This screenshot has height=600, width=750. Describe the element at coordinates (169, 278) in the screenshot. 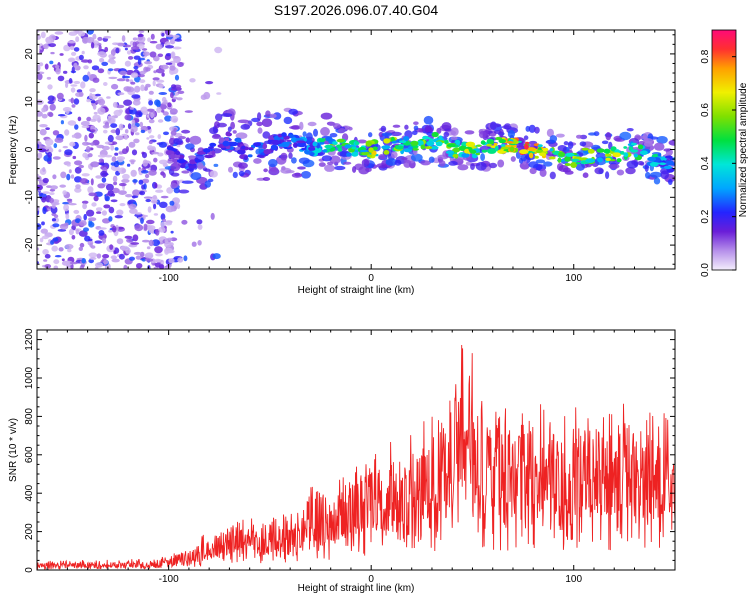

I see `x-tick-label: -100` at that location.